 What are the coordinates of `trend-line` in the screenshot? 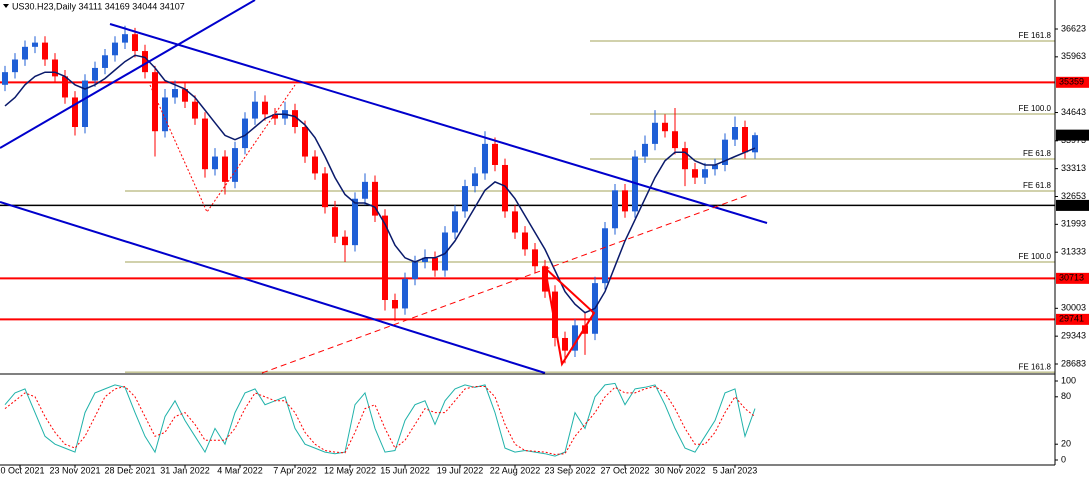 It's located at (128, 74).